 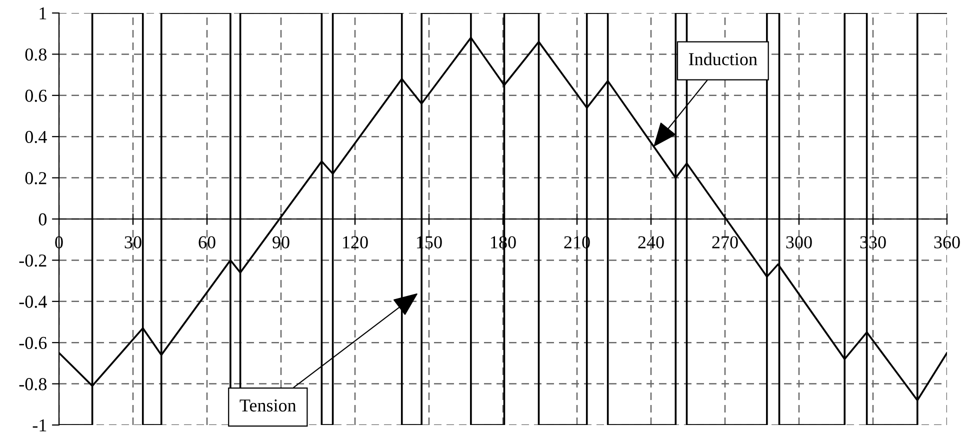 I want to click on y-tick-label: 1, so click(x=43, y=13).